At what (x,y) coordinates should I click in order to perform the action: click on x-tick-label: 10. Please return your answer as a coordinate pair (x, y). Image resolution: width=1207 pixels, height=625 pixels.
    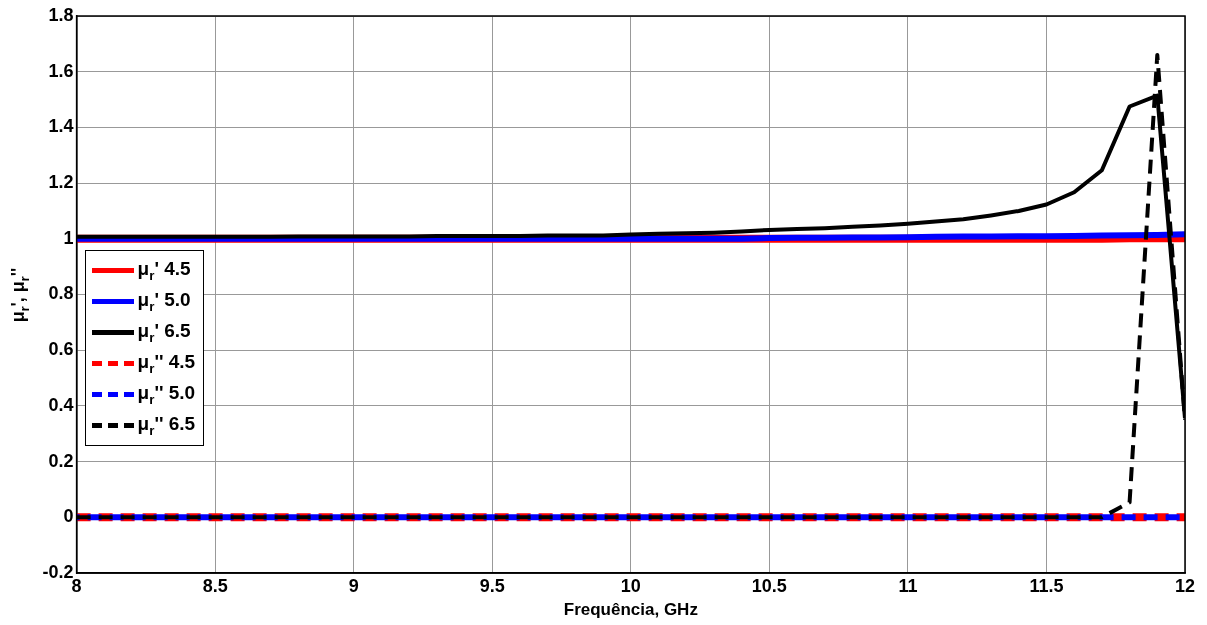
    Looking at the image, I should click on (630, 585).